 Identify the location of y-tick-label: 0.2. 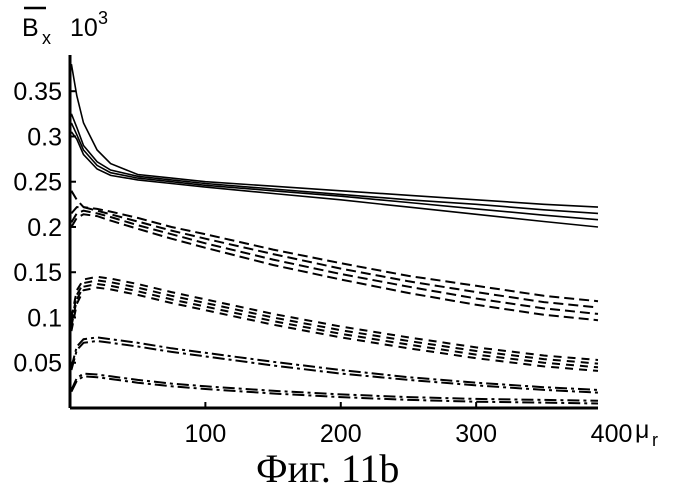
(44, 228).